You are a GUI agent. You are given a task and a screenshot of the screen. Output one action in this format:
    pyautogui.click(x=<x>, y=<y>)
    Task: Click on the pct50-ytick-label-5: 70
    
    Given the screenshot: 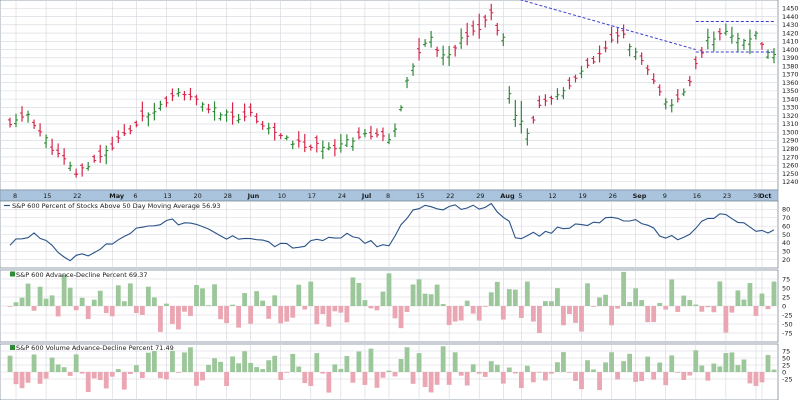 What is the action you would take?
    pyautogui.click(x=786, y=218)
    